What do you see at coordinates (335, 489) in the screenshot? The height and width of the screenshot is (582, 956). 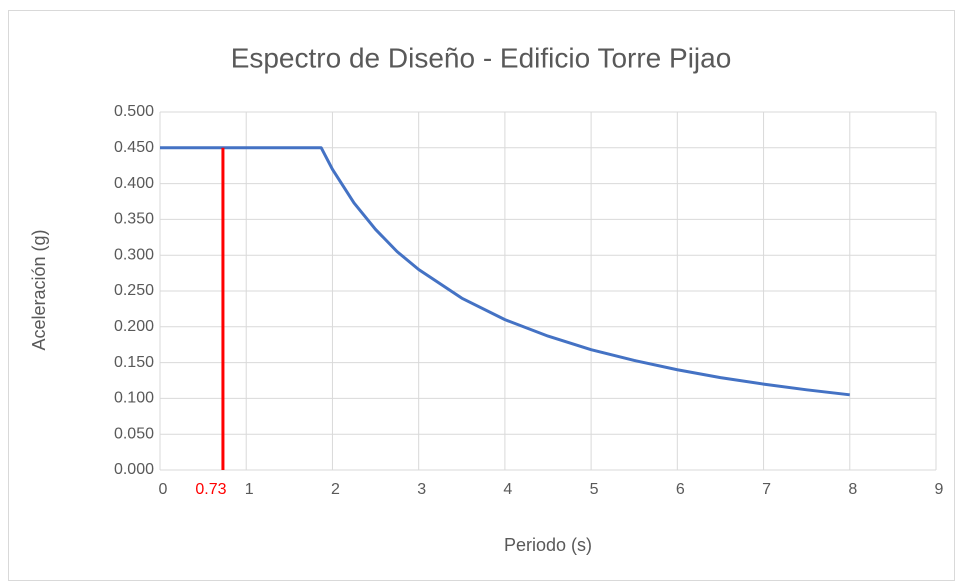 I see `x-tick-label: 2` at bounding box center [335, 489].